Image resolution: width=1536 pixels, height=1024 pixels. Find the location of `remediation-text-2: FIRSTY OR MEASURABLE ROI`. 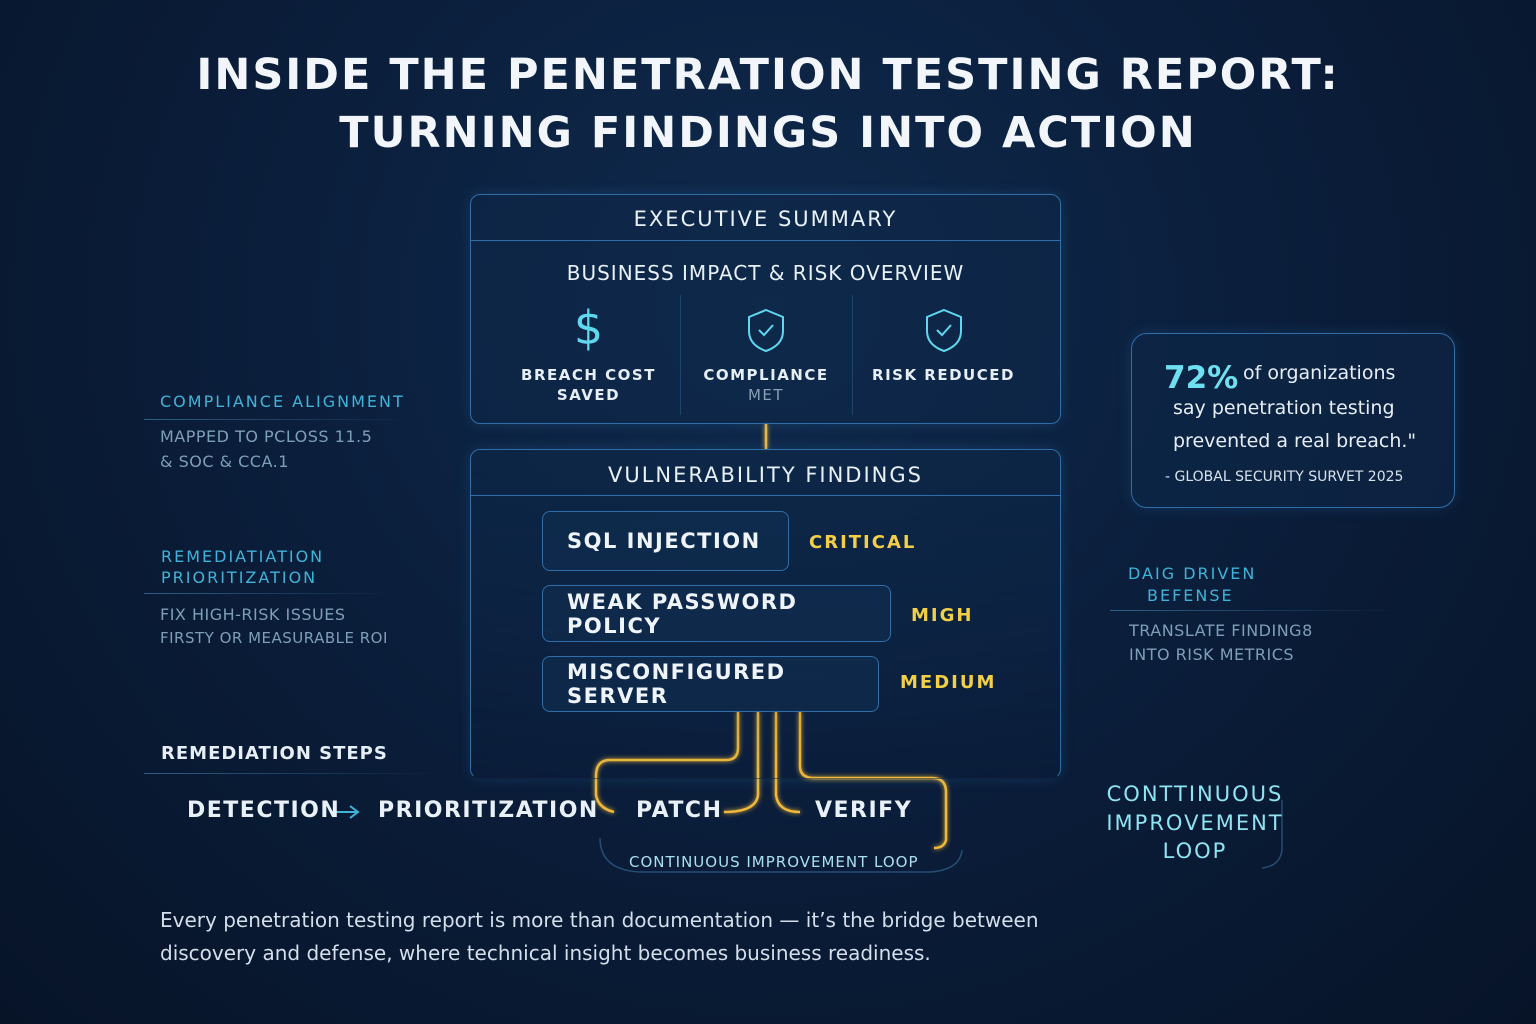

remediation-text-2: FIRSTY OR MEASURABLE ROI is located at coordinates (274, 638).